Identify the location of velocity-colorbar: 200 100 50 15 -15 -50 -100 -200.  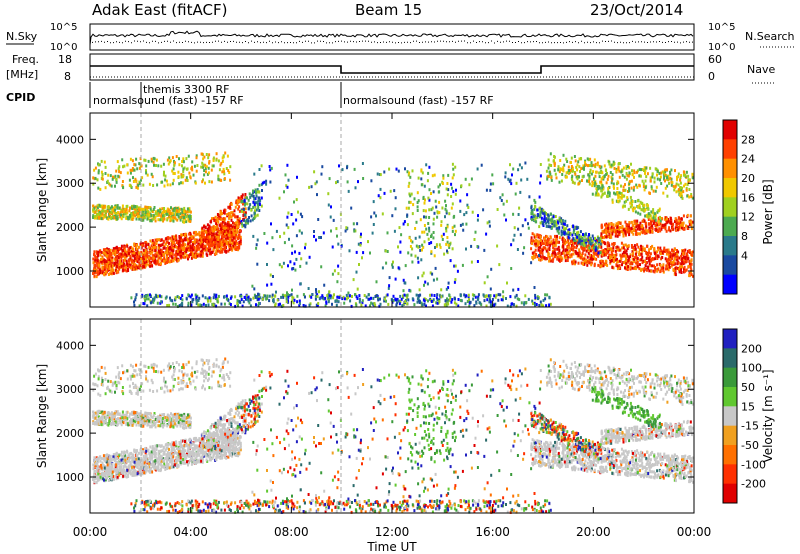
(744, 416).